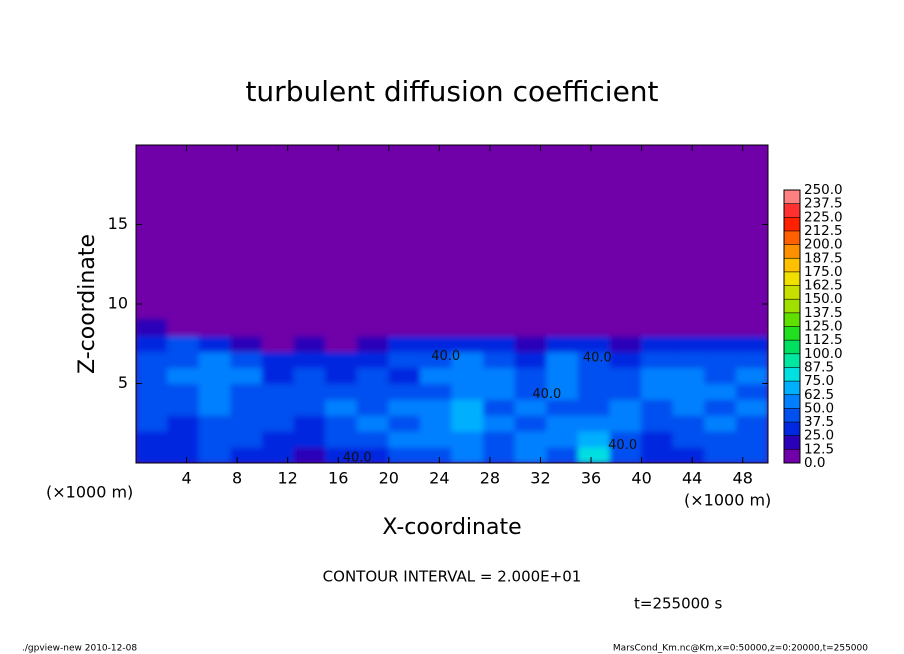  What do you see at coordinates (823, 340) in the screenshot?
I see `colorbar-label: 112.5` at bounding box center [823, 340].